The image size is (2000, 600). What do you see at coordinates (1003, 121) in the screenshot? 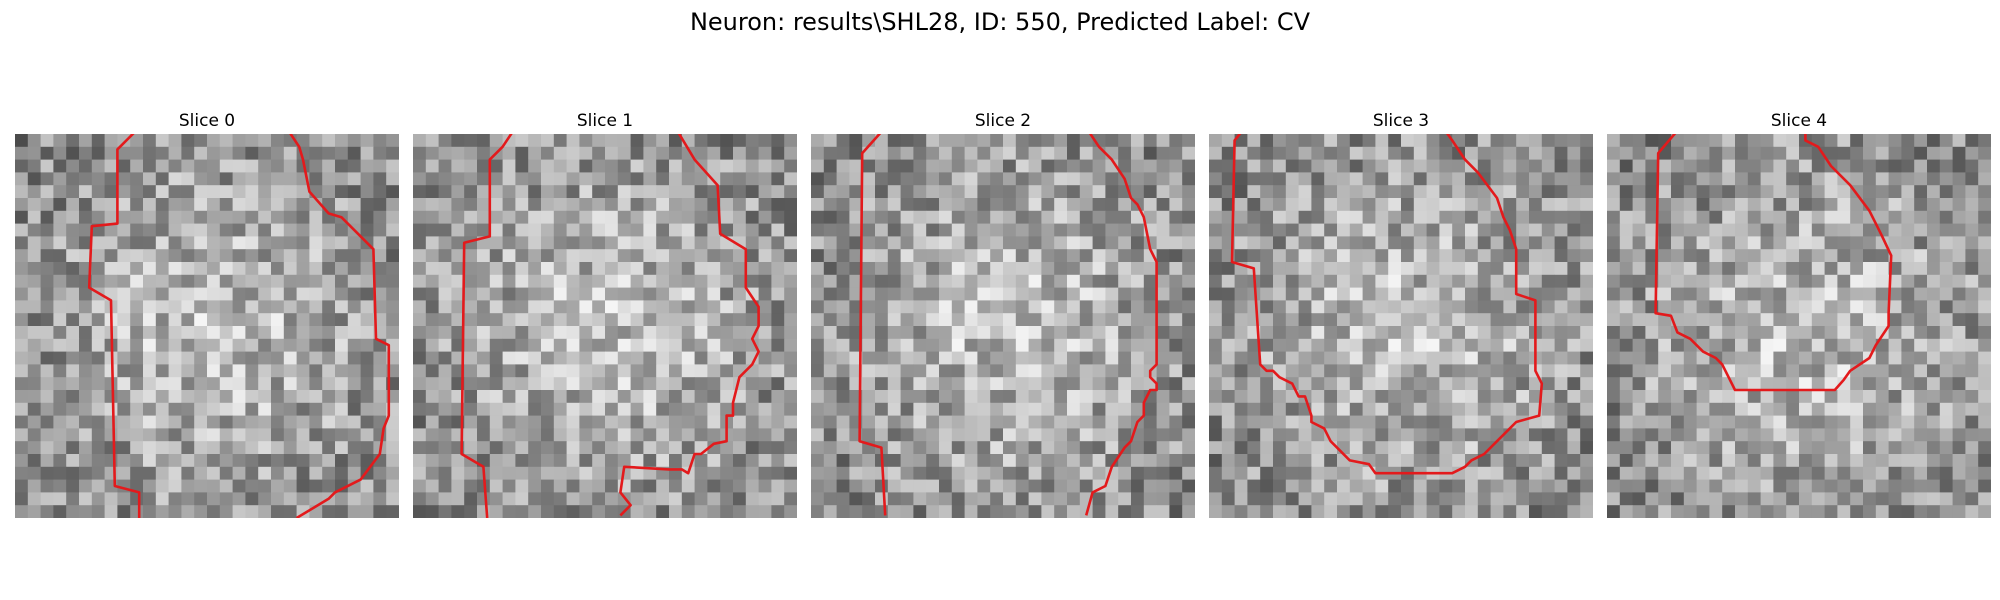
I see `slice-title-2: Slice 2` at bounding box center [1003, 121].